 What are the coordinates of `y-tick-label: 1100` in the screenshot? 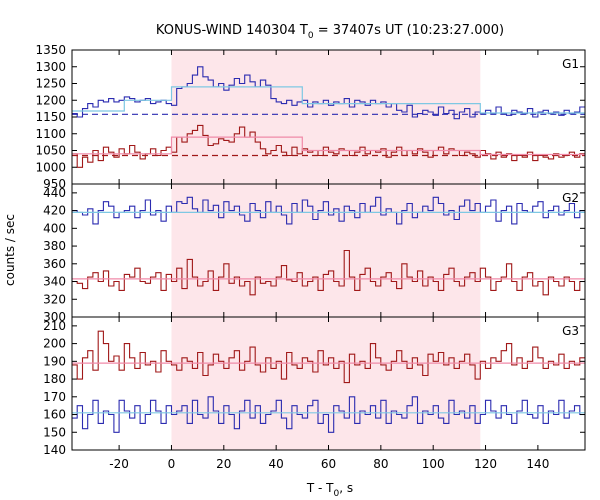 It's located at (50, 134).